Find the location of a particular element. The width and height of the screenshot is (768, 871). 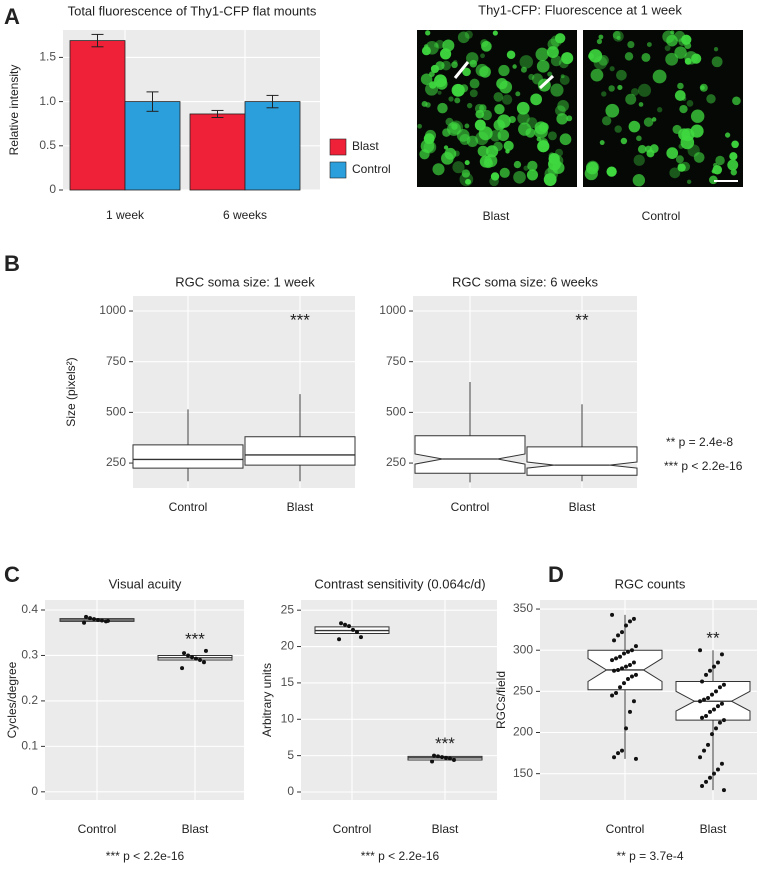

y-tick-label: 250 is located at coordinates (523, 691).